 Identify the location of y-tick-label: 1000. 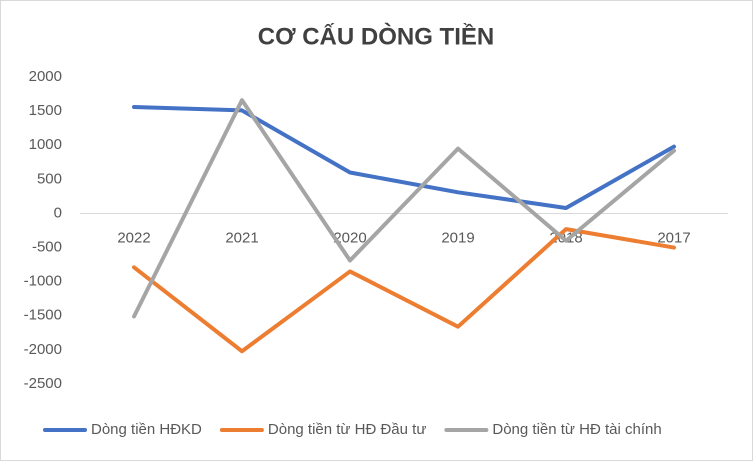
(45, 144).